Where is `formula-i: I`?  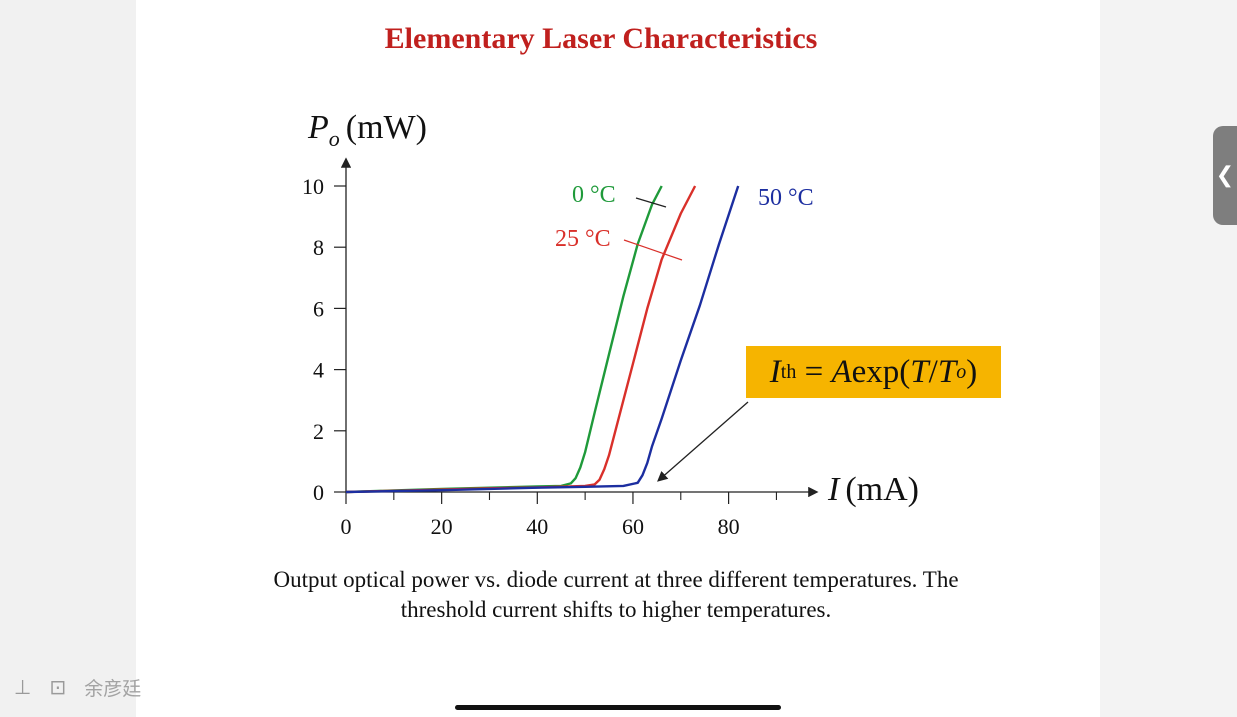
formula-i: I is located at coordinates (775, 371).